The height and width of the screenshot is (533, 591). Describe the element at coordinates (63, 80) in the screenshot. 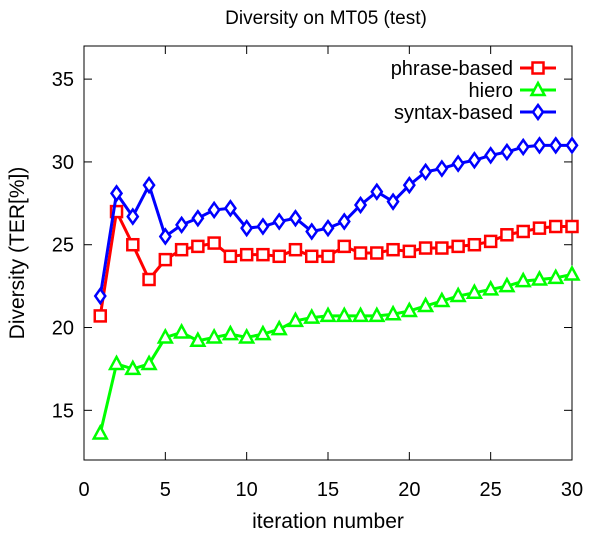

I see `y-tick-label: 35` at that location.